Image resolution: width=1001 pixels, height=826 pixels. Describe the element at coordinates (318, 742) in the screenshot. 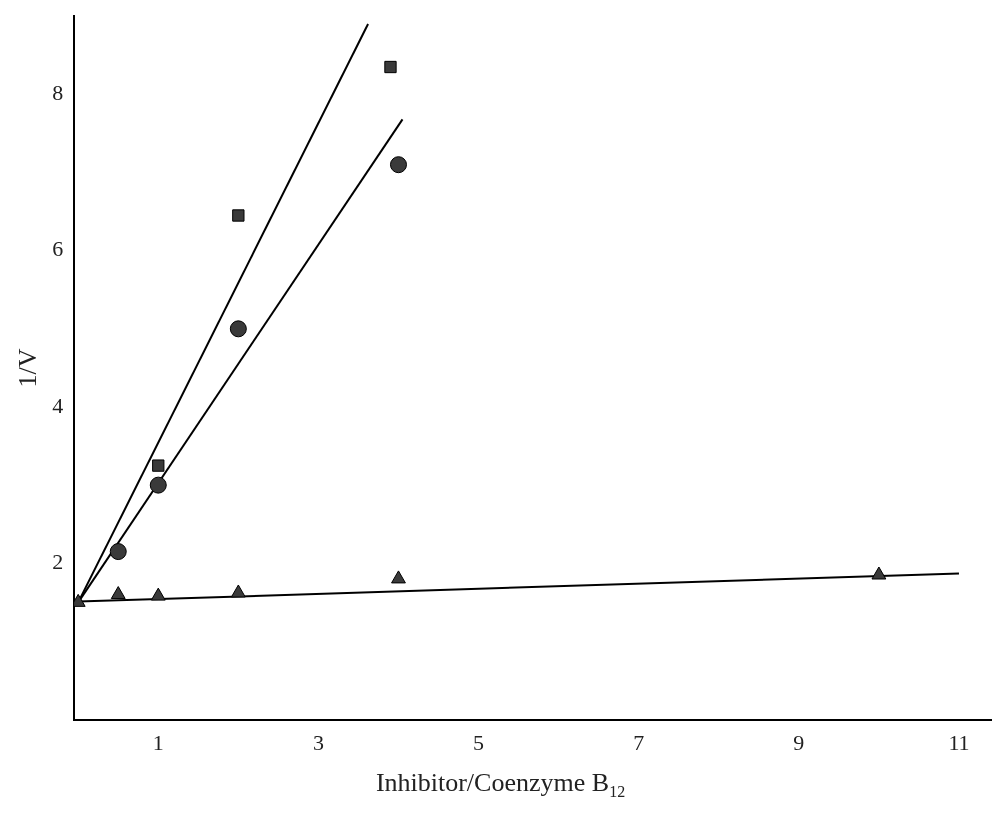

I see `x-tick-label: 3` at that location.